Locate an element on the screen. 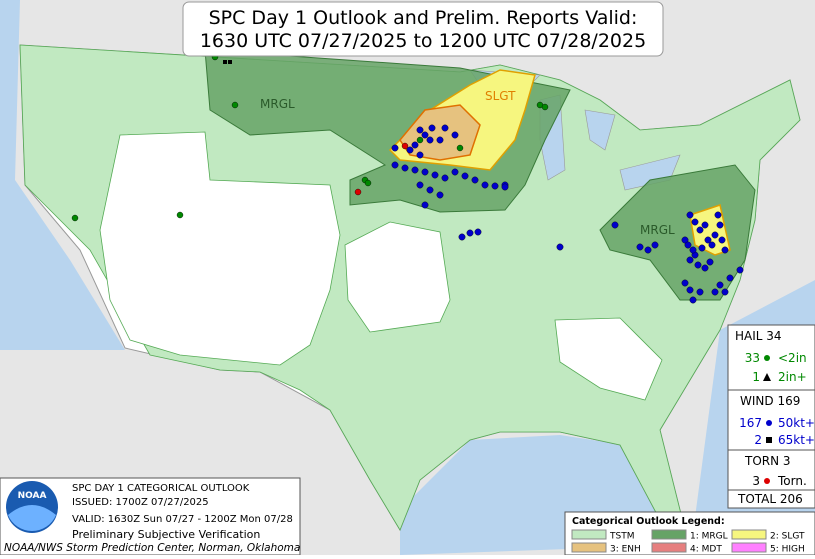  legend-label: 1: MRGL is located at coordinates (709, 537).